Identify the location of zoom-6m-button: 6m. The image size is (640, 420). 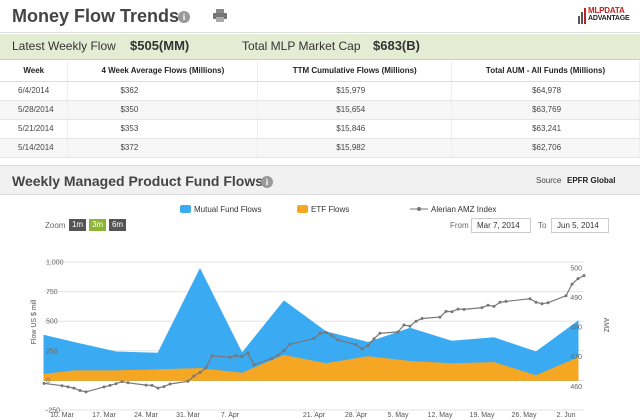
(117, 225).